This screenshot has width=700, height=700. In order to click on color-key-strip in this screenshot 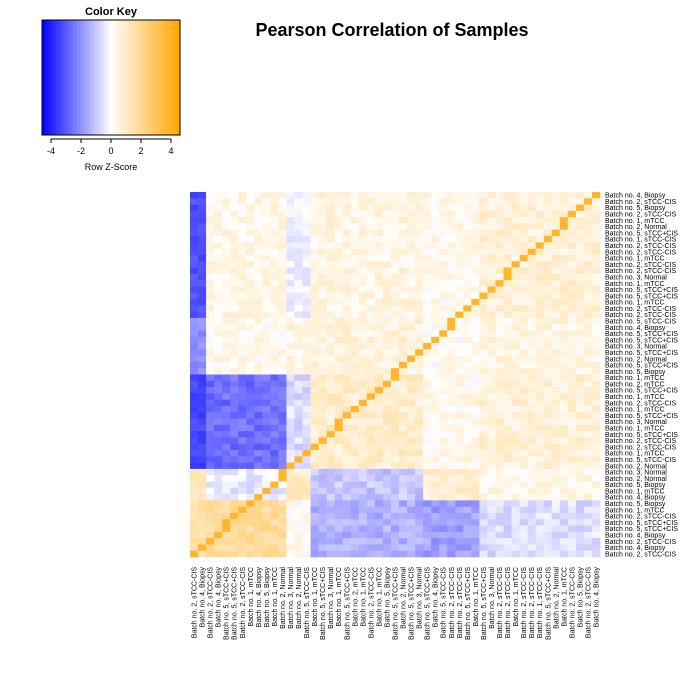, I will do `click(57, 77)`.